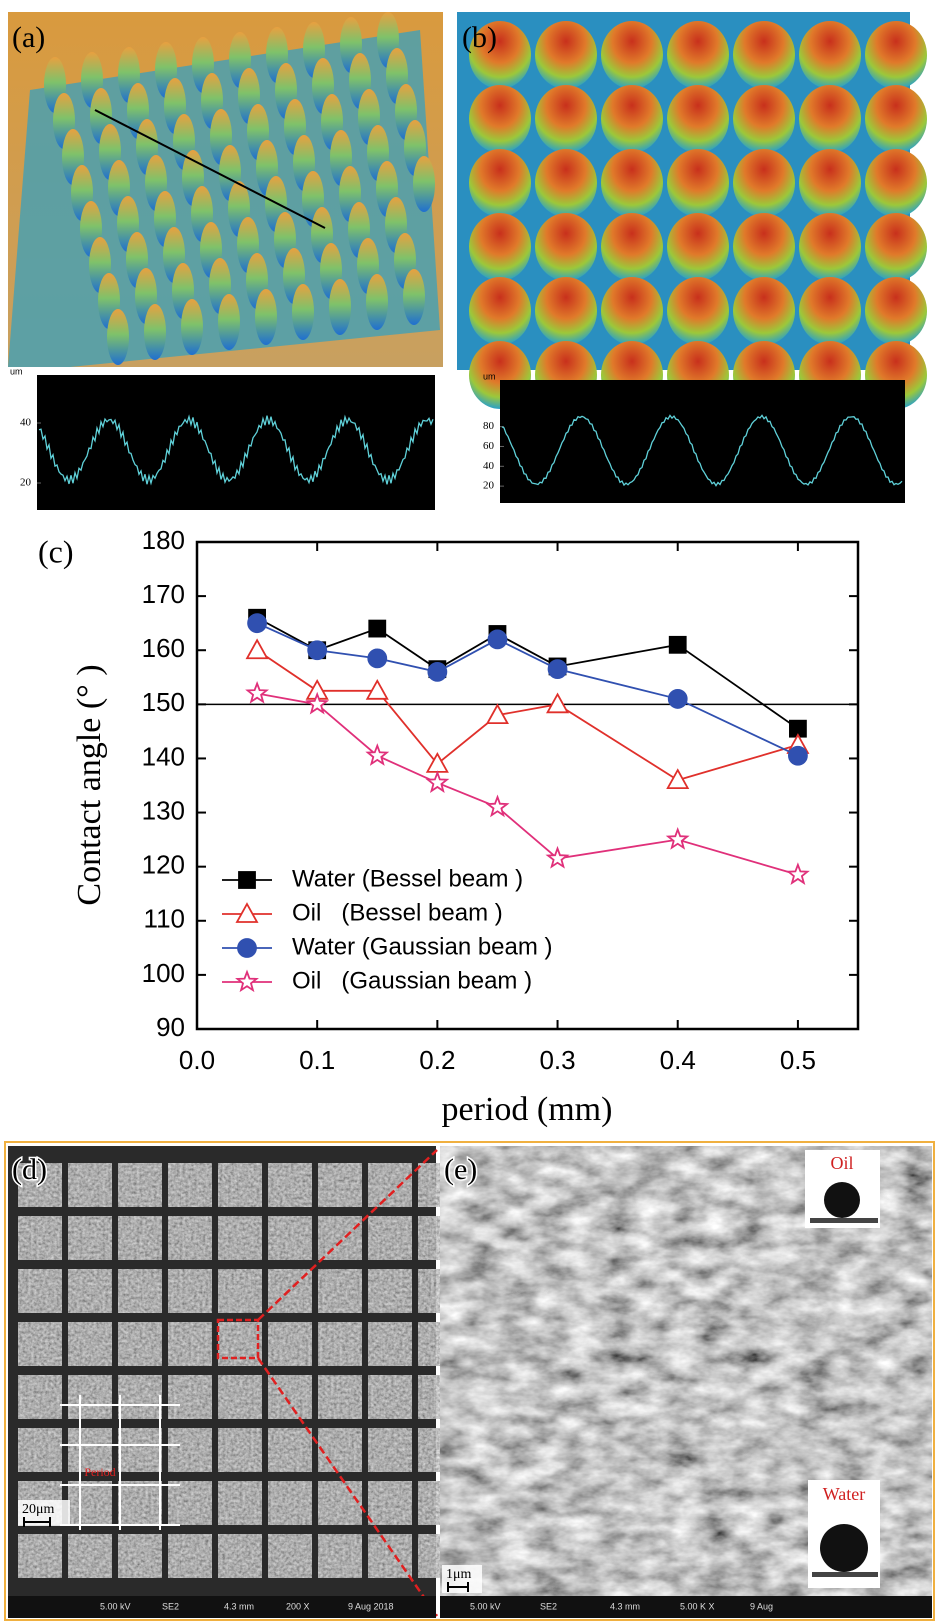  I want to click on profile-background, so click(702, 441).